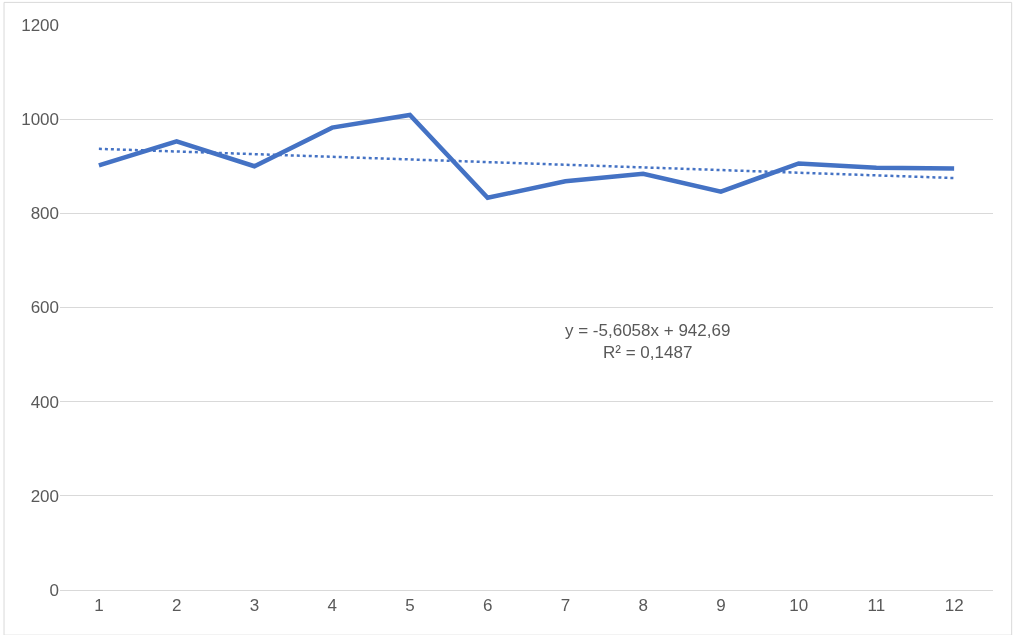 This screenshot has height=635, width=1013. Describe the element at coordinates (799, 606) in the screenshot. I see `x-tick-label: 10` at that location.